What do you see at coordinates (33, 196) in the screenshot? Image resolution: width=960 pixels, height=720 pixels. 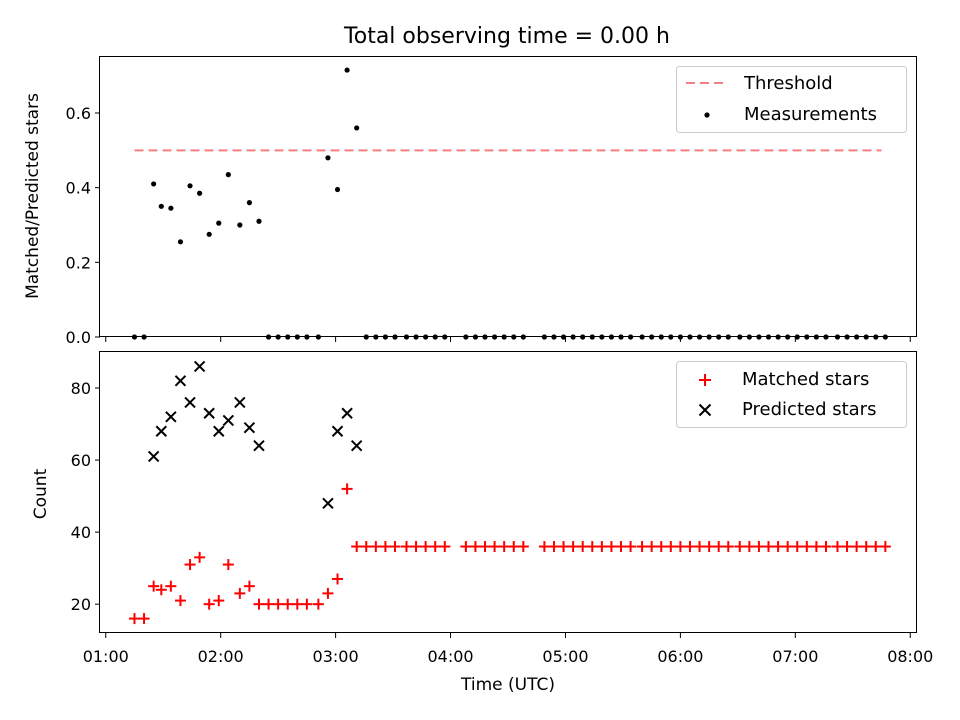 I see `top-y-axis-label: Matched/Predicted stars` at bounding box center [33, 196].